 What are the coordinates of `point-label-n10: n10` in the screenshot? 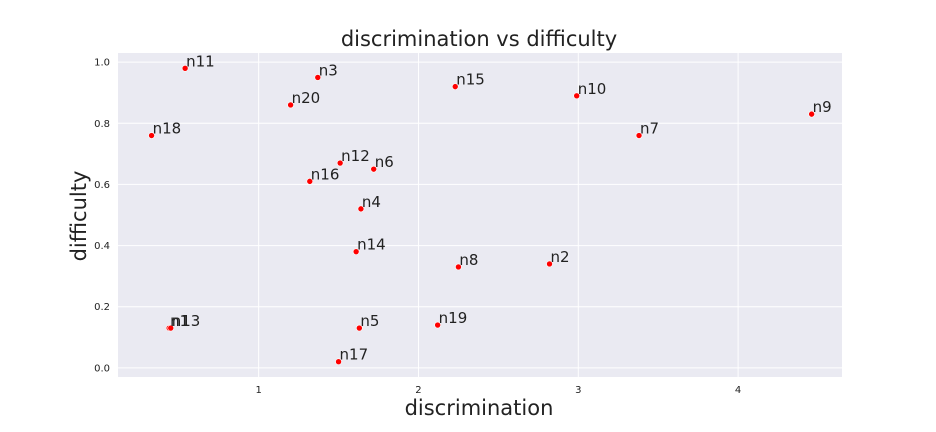 It's located at (592, 89).